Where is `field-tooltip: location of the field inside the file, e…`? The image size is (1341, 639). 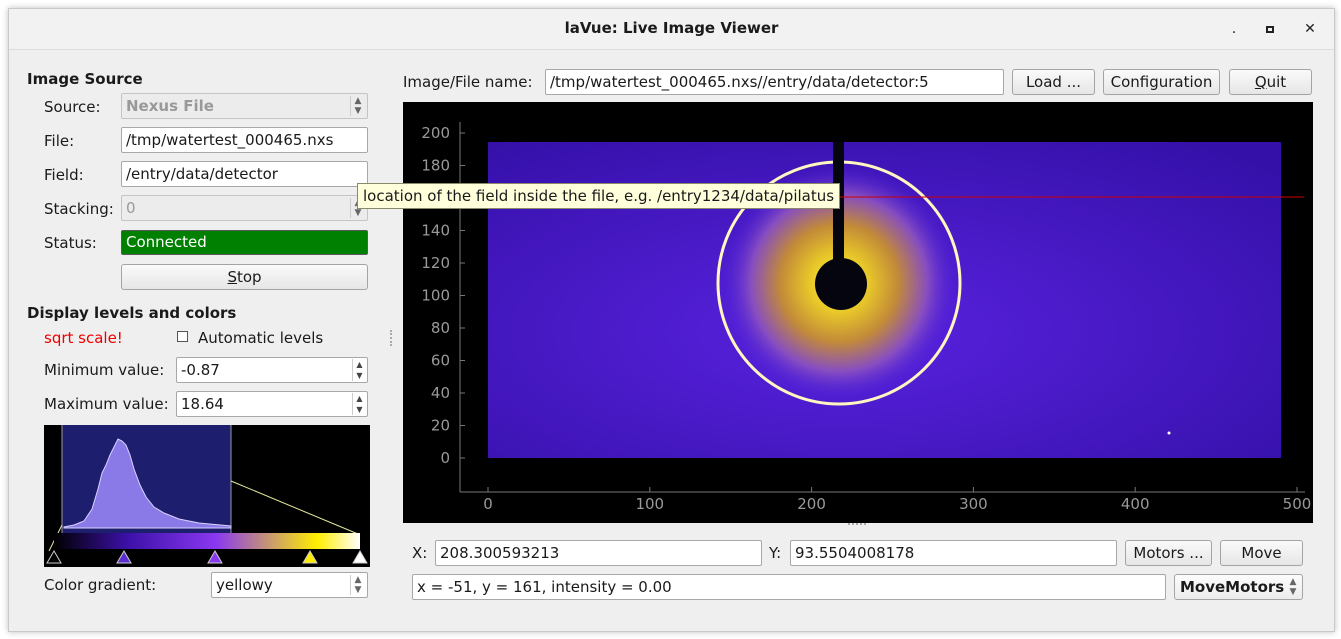
field-tooltip: location of the field inside the file, e… is located at coordinates (599, 196).